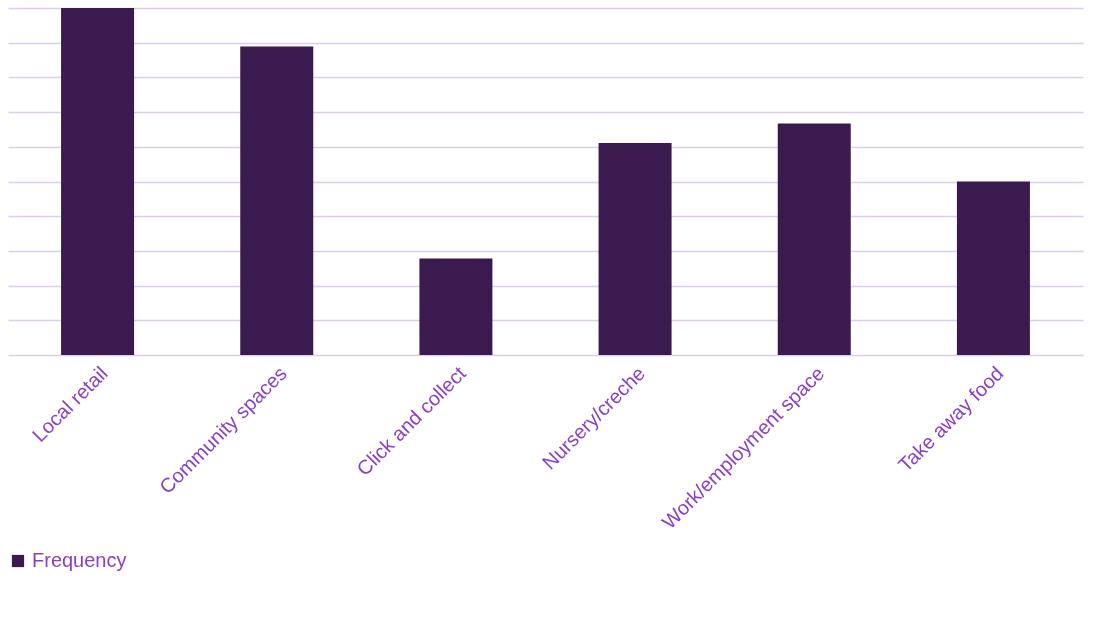 Image resolution: width=1093 pixels, height=633 pixels. What do you see at coordinates (79, 560) in the screenshot?
I see `legend-label: Frequency` at bounding box center [79, 560].